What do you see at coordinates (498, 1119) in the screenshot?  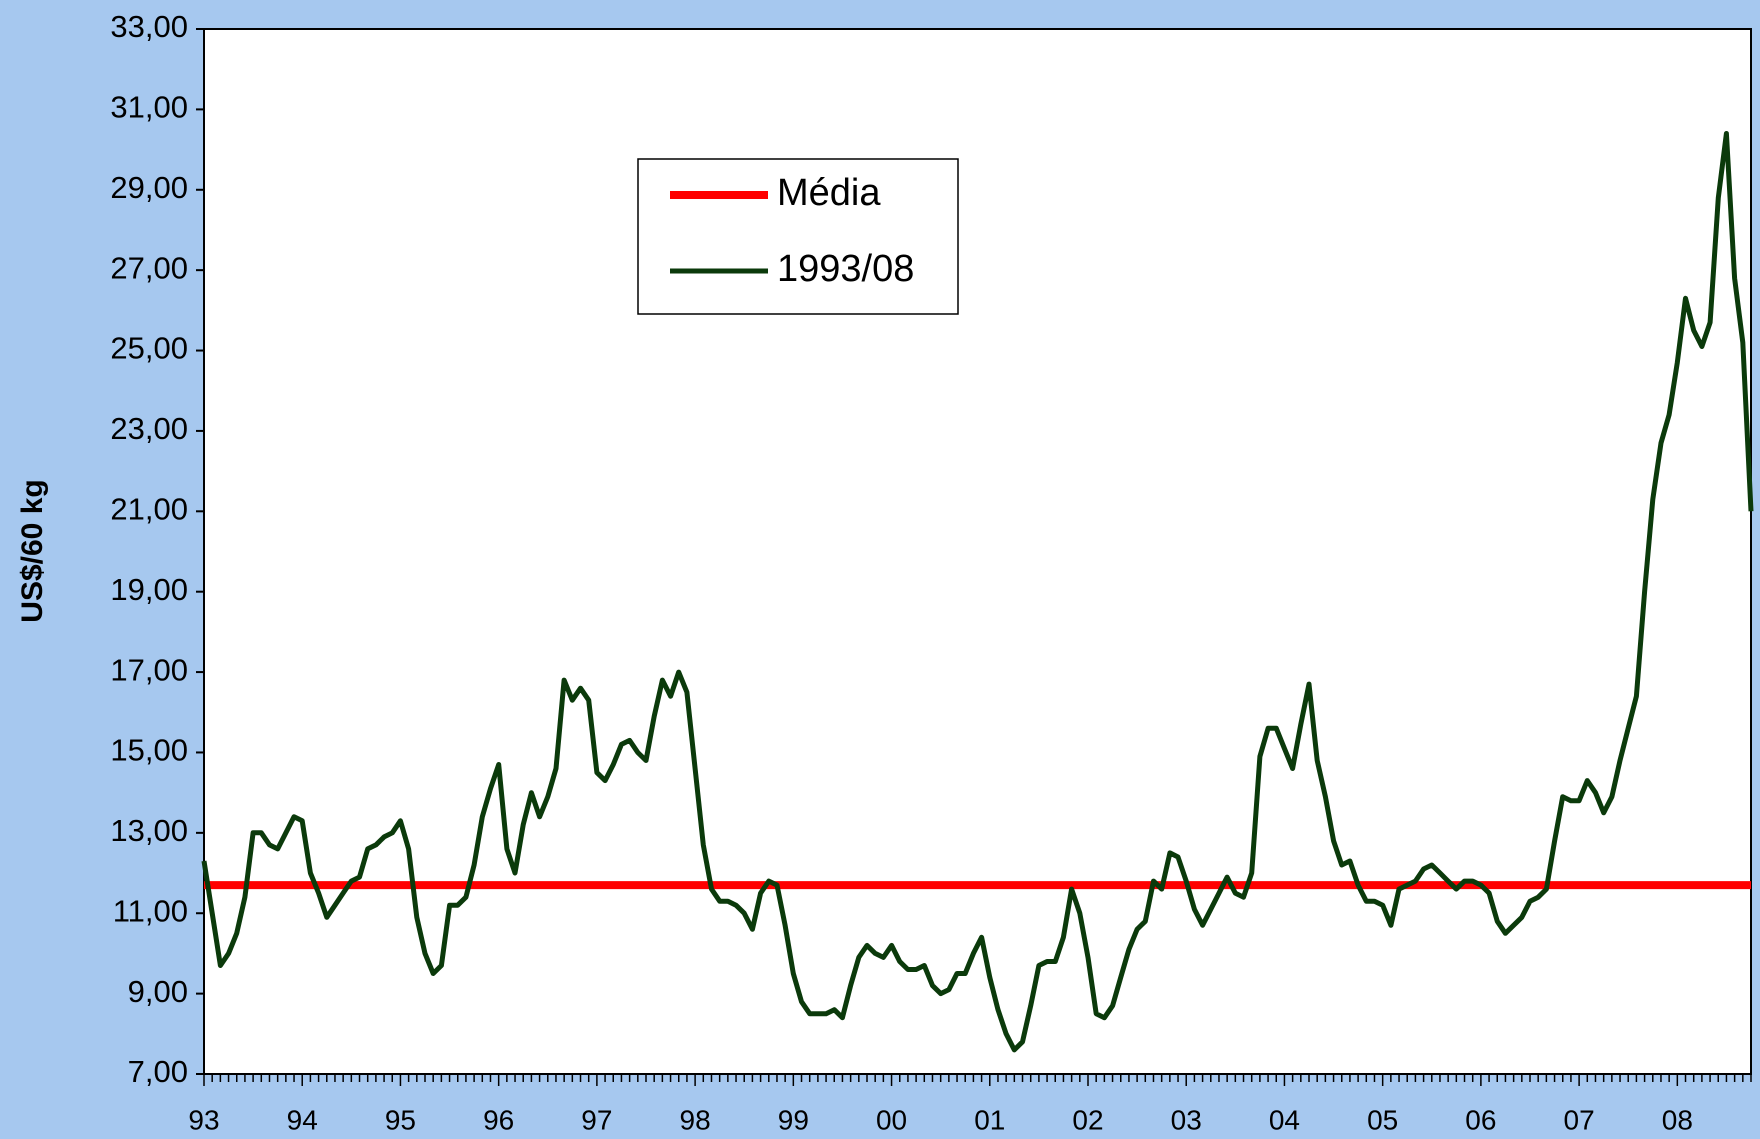 I see `x-tick-label: 96` at bounding box center [498, 1119].